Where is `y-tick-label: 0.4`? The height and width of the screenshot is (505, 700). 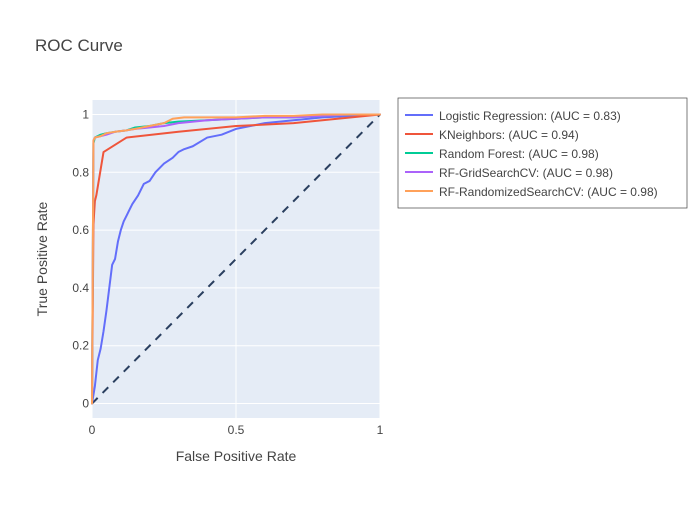 y-tick-label: 0.4 is located at coordinates (80, 288).